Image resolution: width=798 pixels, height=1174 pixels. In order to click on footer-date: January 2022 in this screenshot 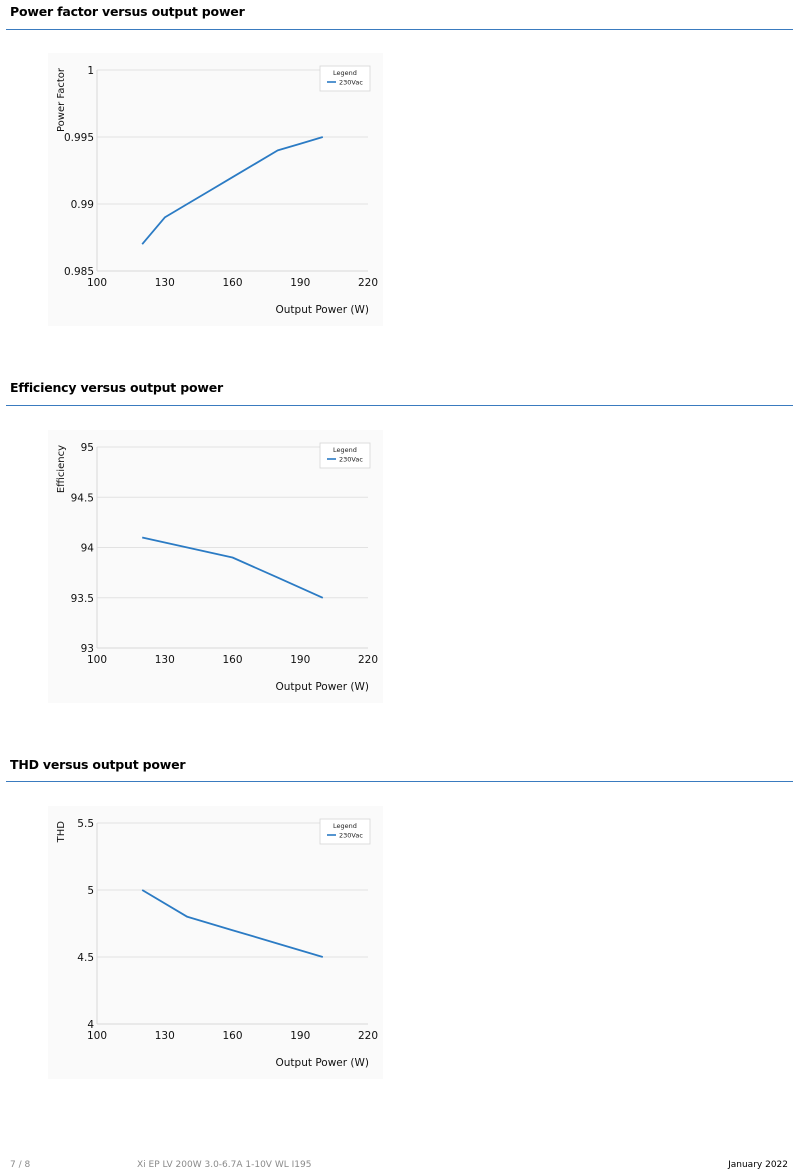, I will do `click(758, 1165)`.